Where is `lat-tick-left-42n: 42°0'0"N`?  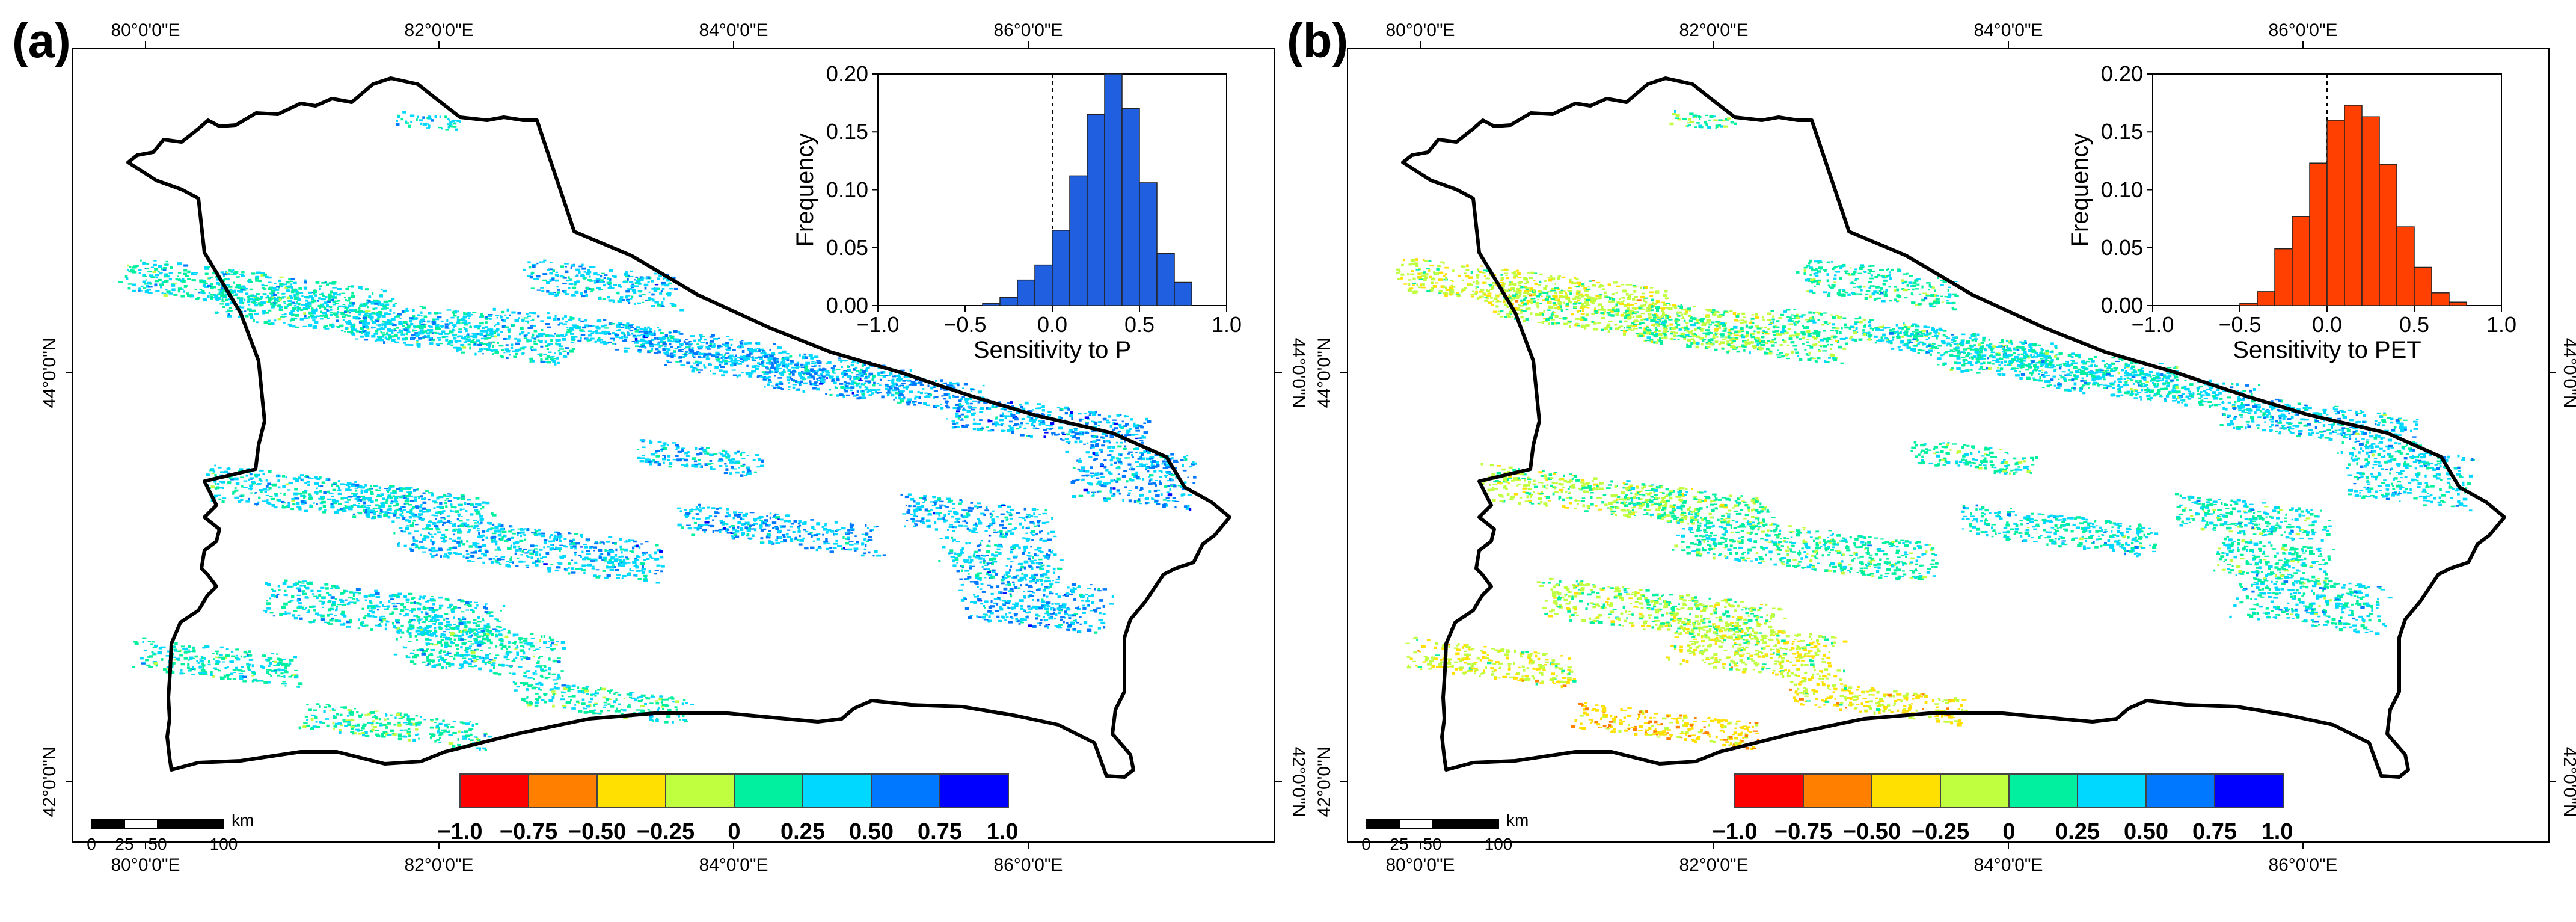 lat-tick-left-42n: 42°0'0"N is located at coordinates (50, 782).